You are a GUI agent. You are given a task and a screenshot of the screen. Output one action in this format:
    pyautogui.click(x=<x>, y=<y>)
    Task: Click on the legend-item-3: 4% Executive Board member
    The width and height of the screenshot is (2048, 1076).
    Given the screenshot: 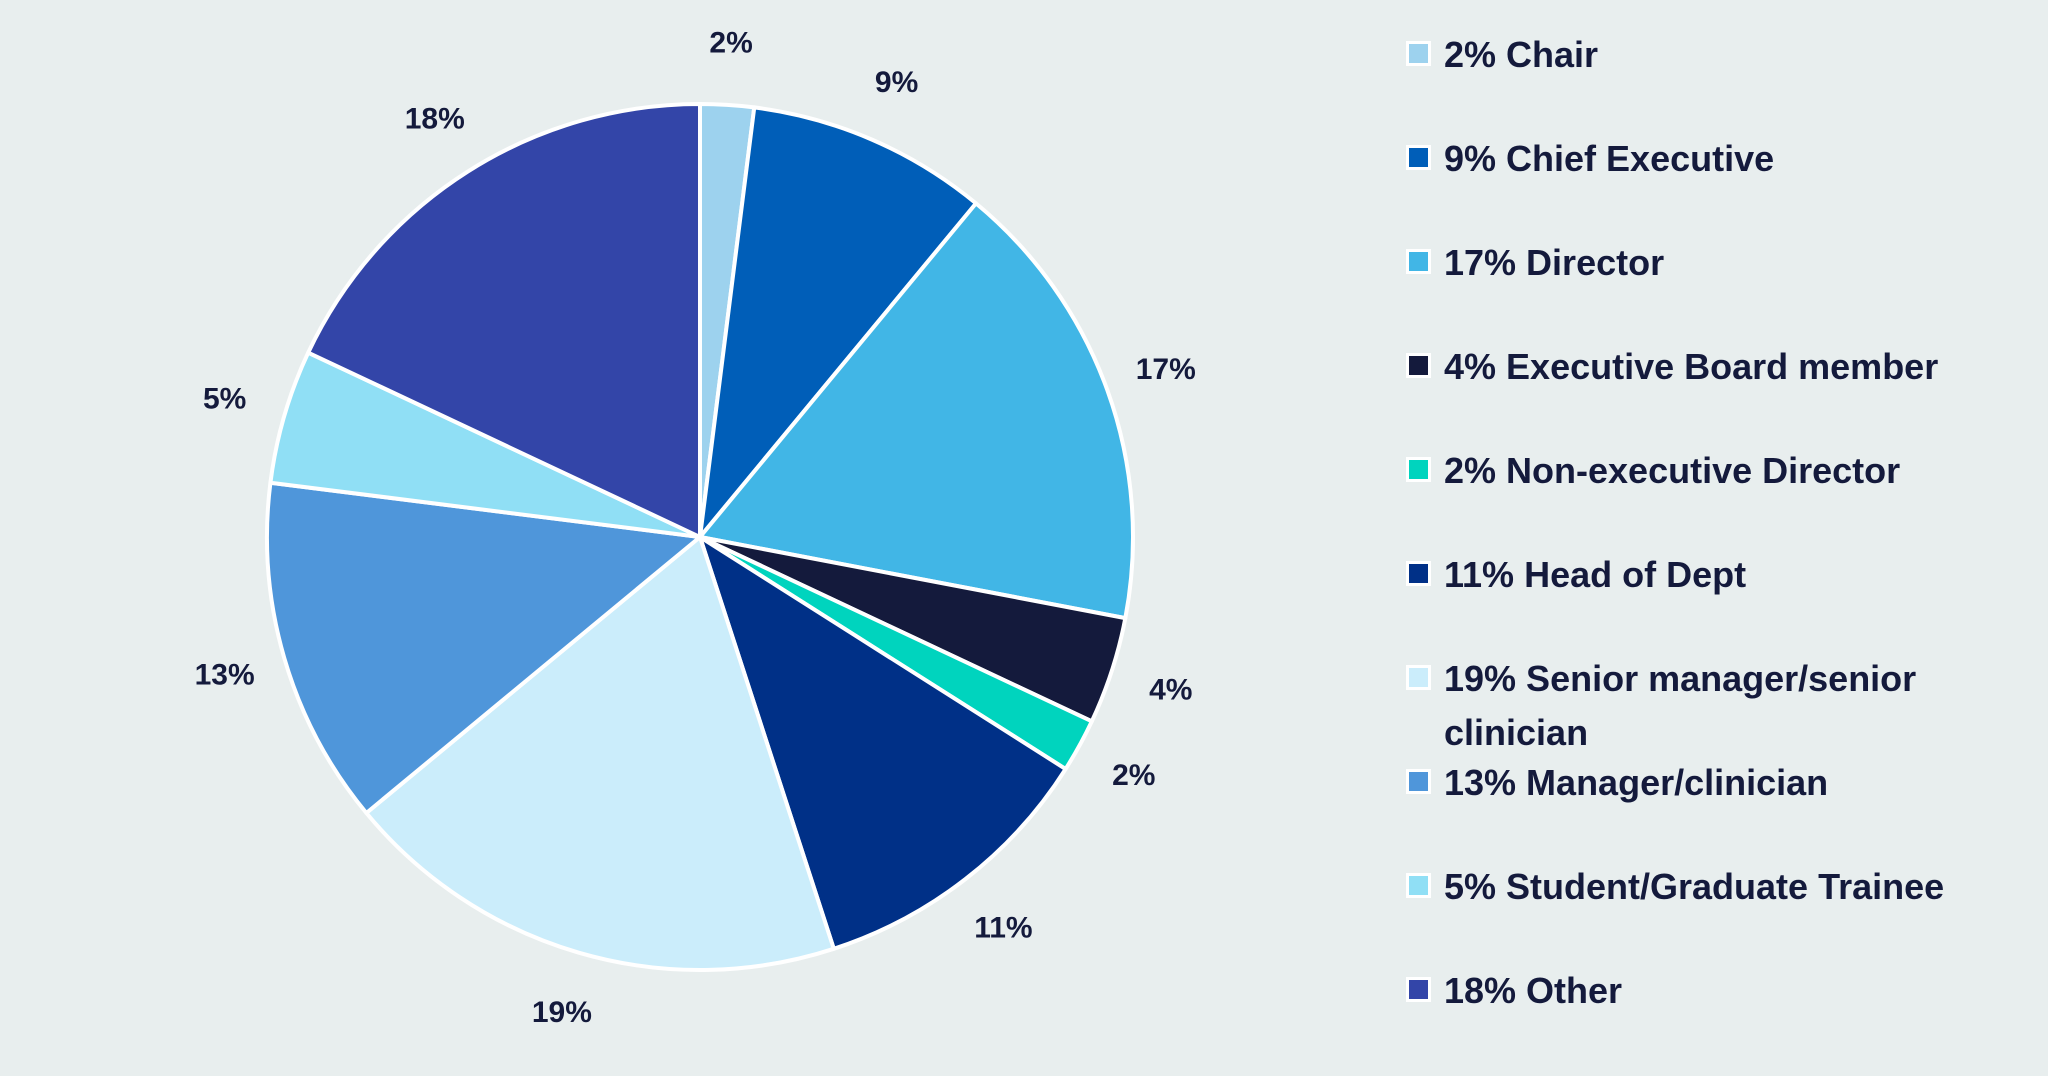 What is the action you would take?
    pyautogui.click(x=1714, y=384)
    